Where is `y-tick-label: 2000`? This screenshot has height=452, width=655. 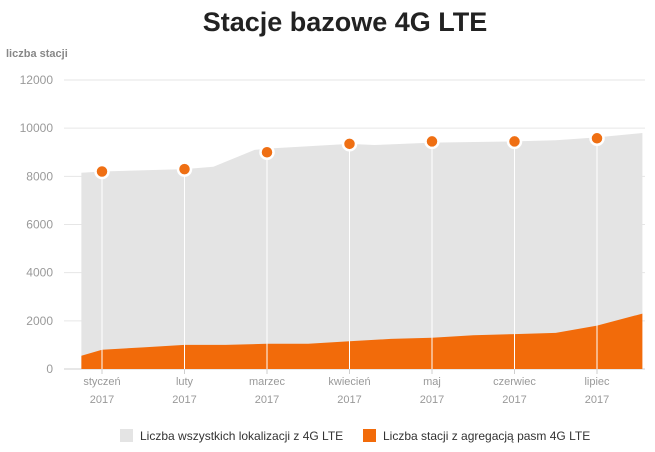
y-tick-label: 2000 is located at coordinates (39, 321).